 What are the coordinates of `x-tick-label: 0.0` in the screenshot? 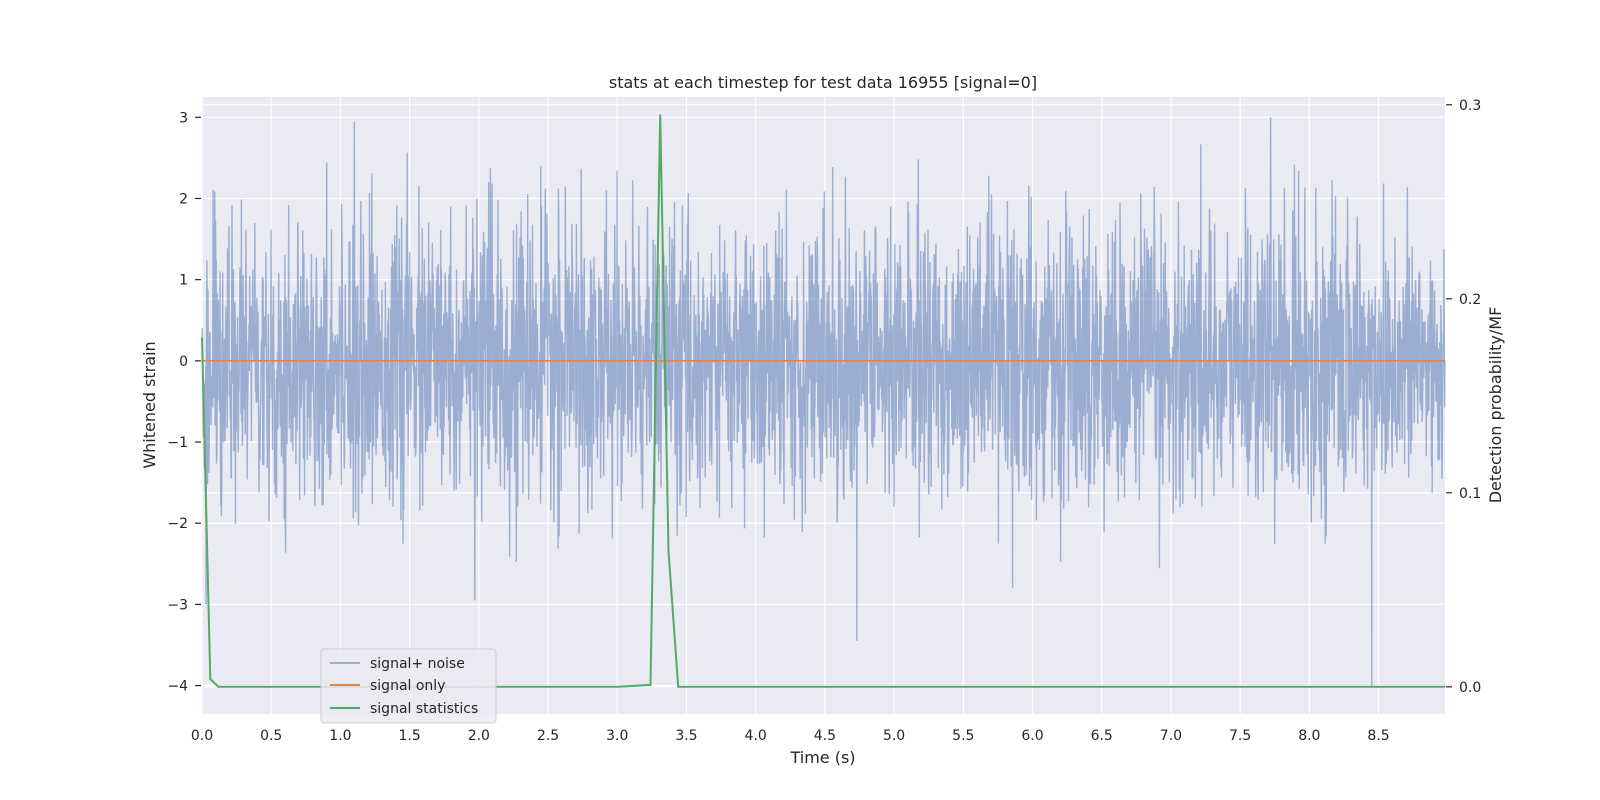 It's located at (202, 736).